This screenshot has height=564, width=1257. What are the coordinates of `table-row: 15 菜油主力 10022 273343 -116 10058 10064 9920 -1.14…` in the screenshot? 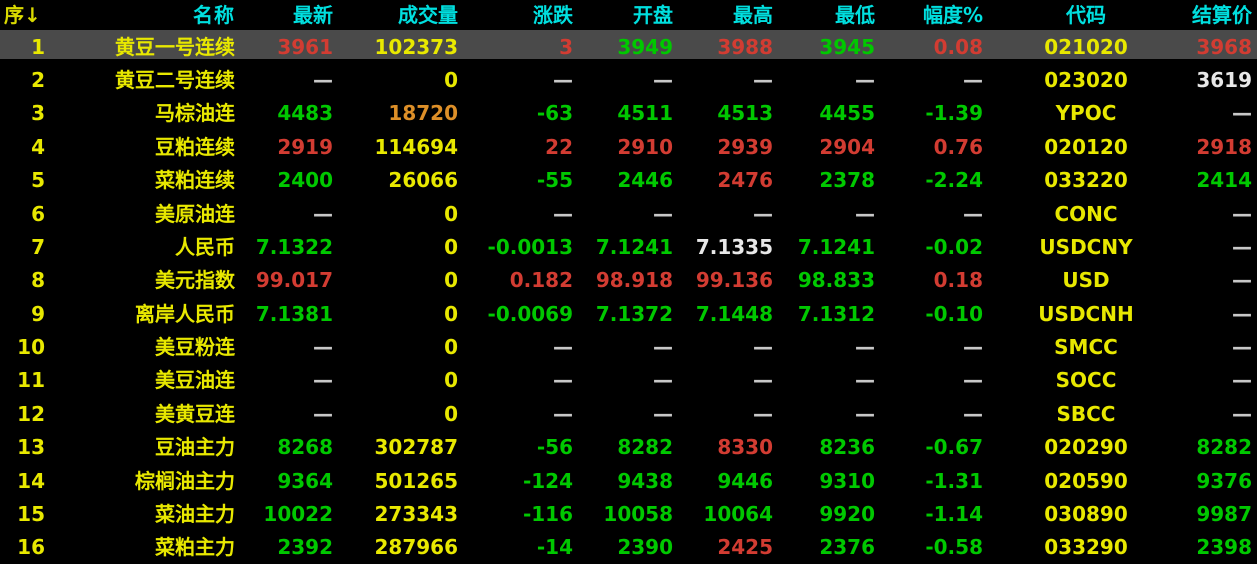 It's located at (628, 513).